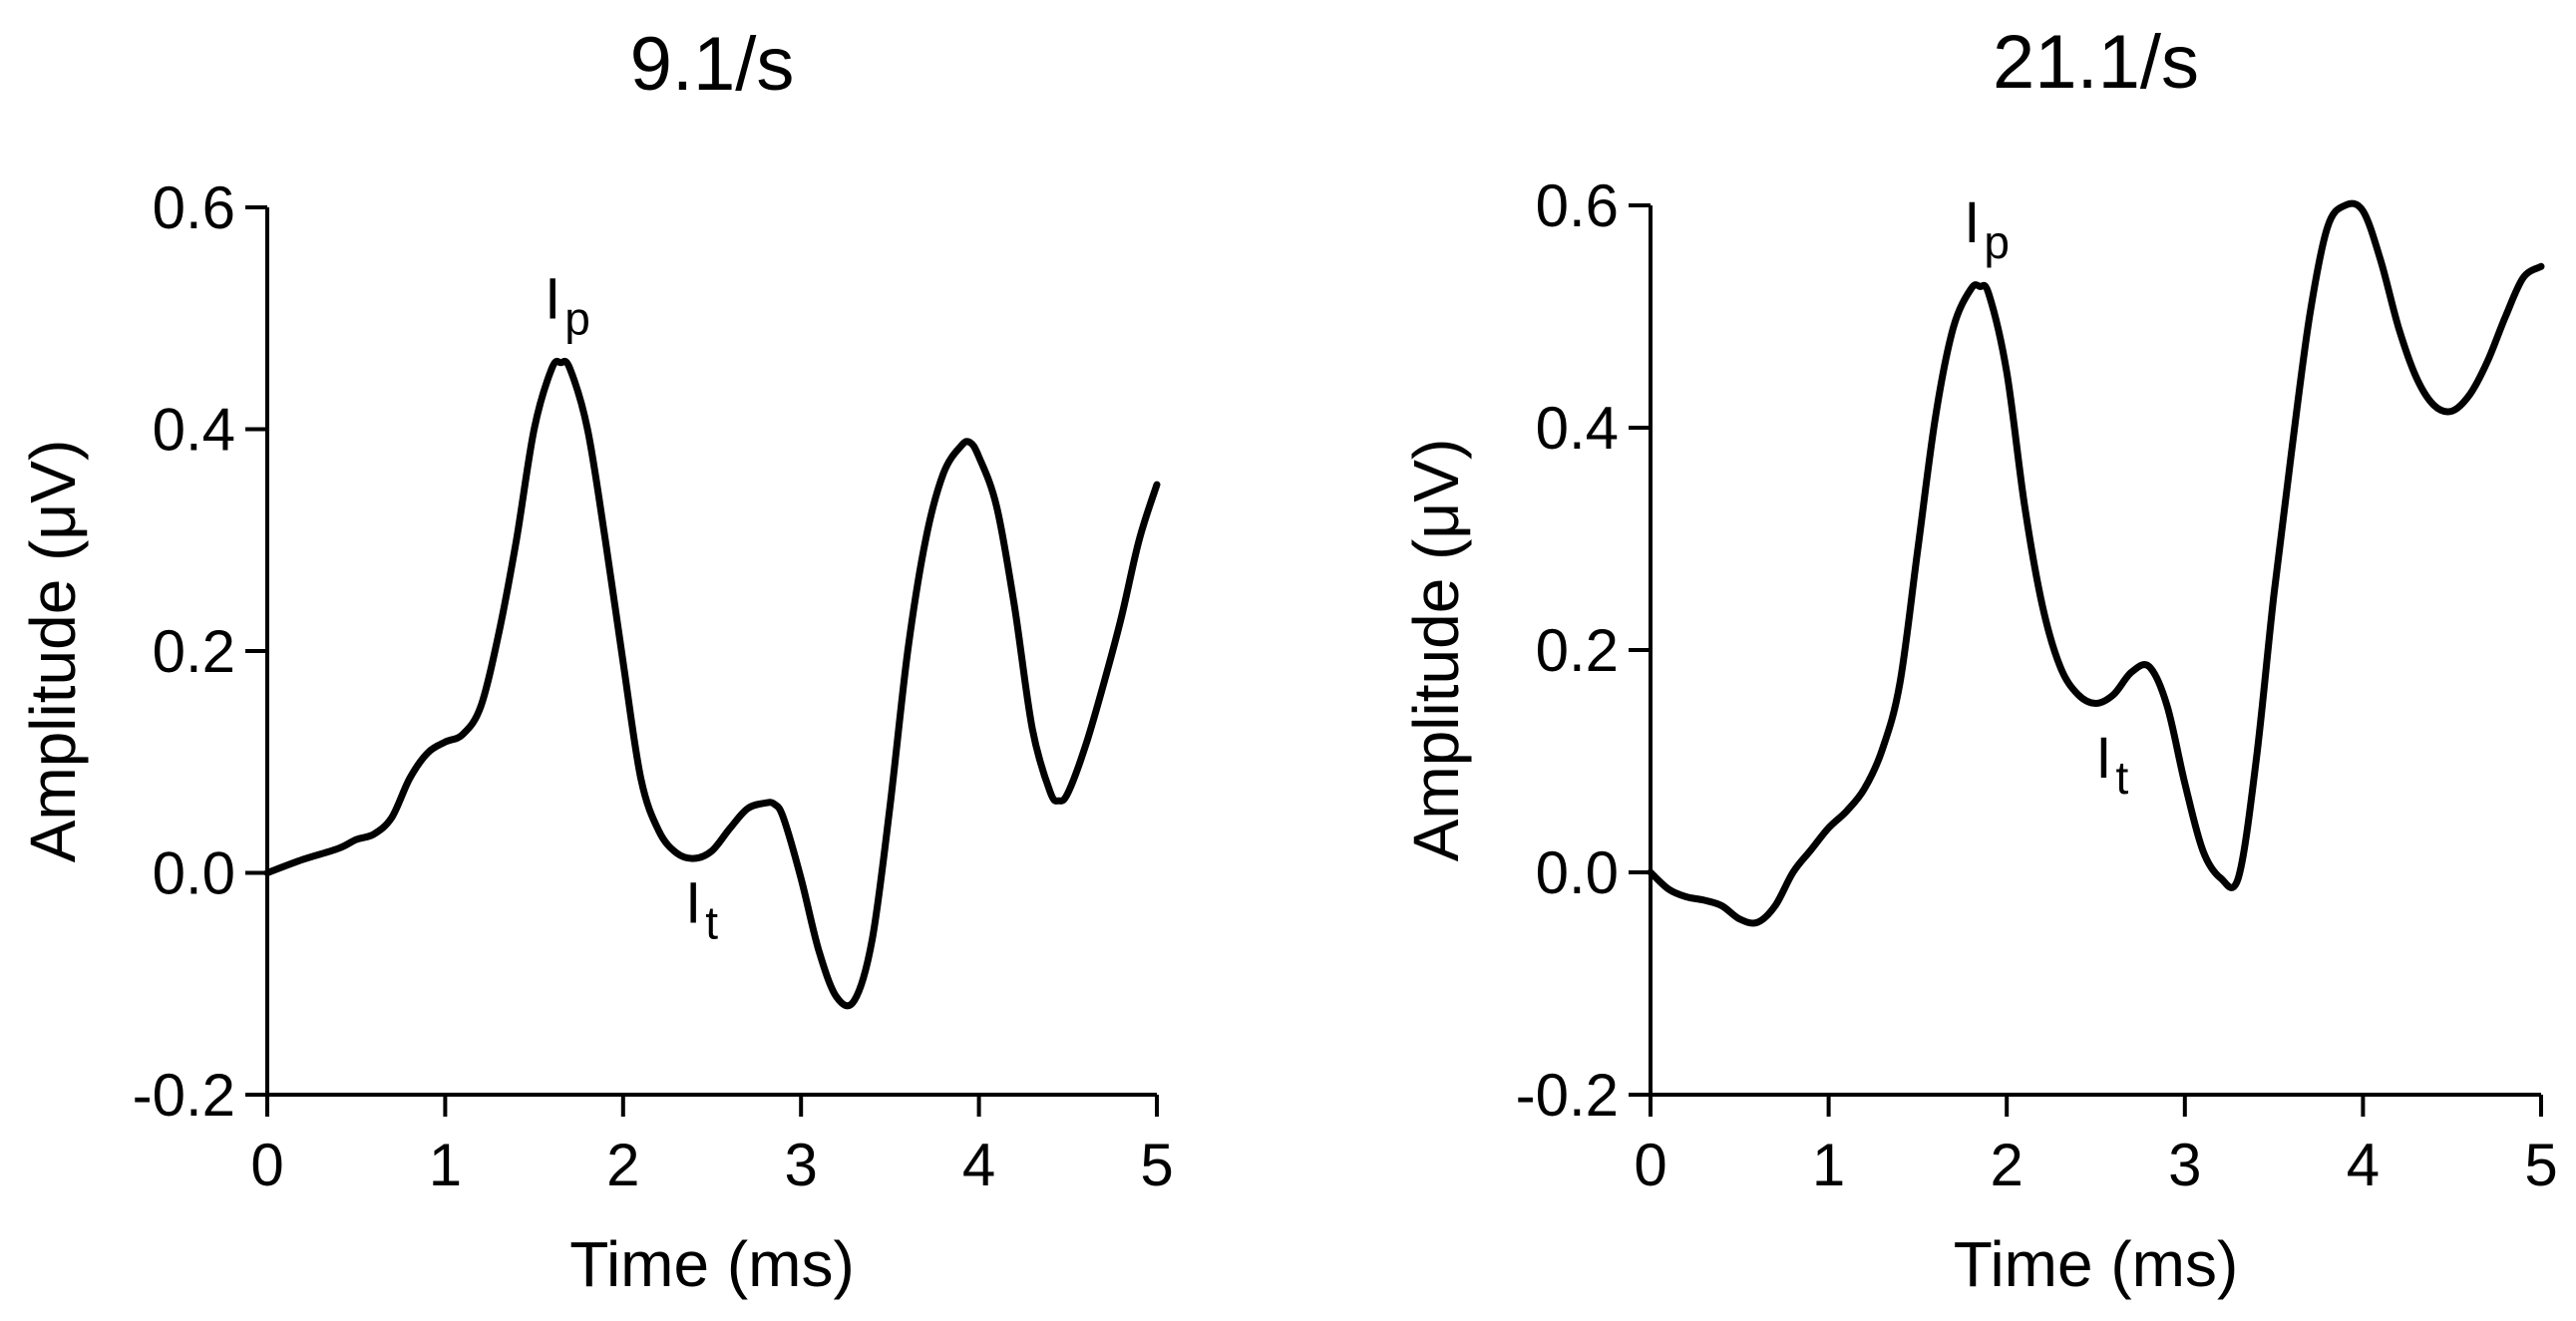  What do you see at coordinates (1577, 651) in the screenshot?
I see `y-tick-label-right: 0.2` at bounding box center [1577, 651].